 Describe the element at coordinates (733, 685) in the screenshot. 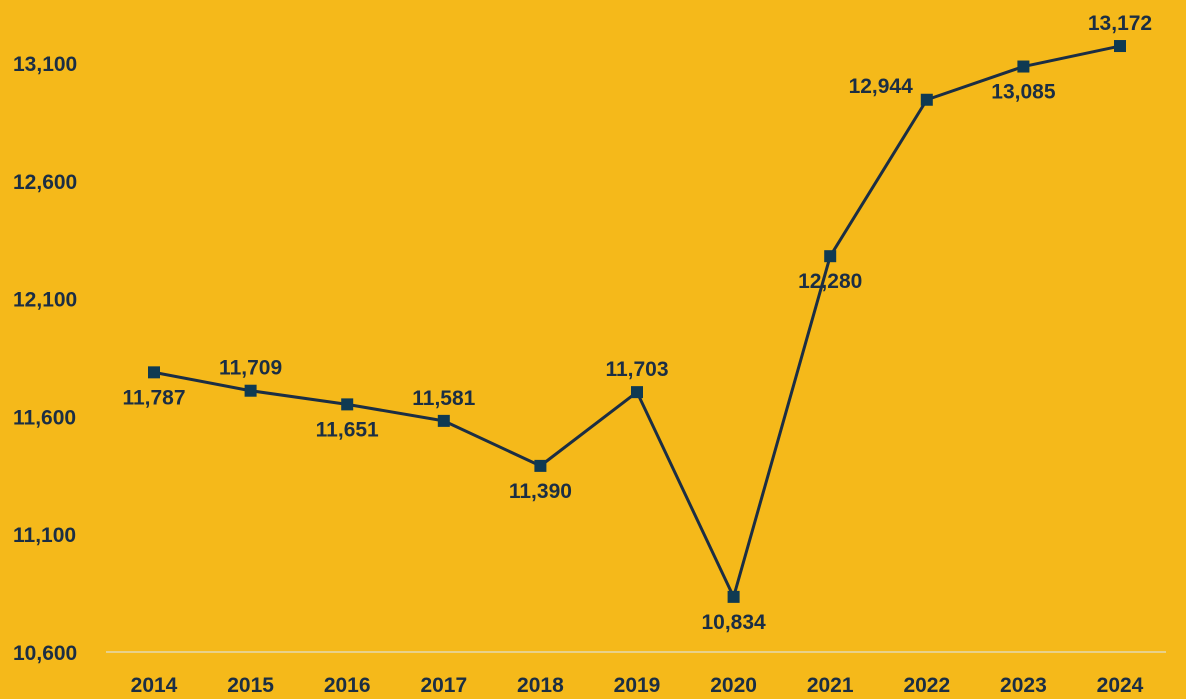

I see `x-tick-label: 2020` at that location.